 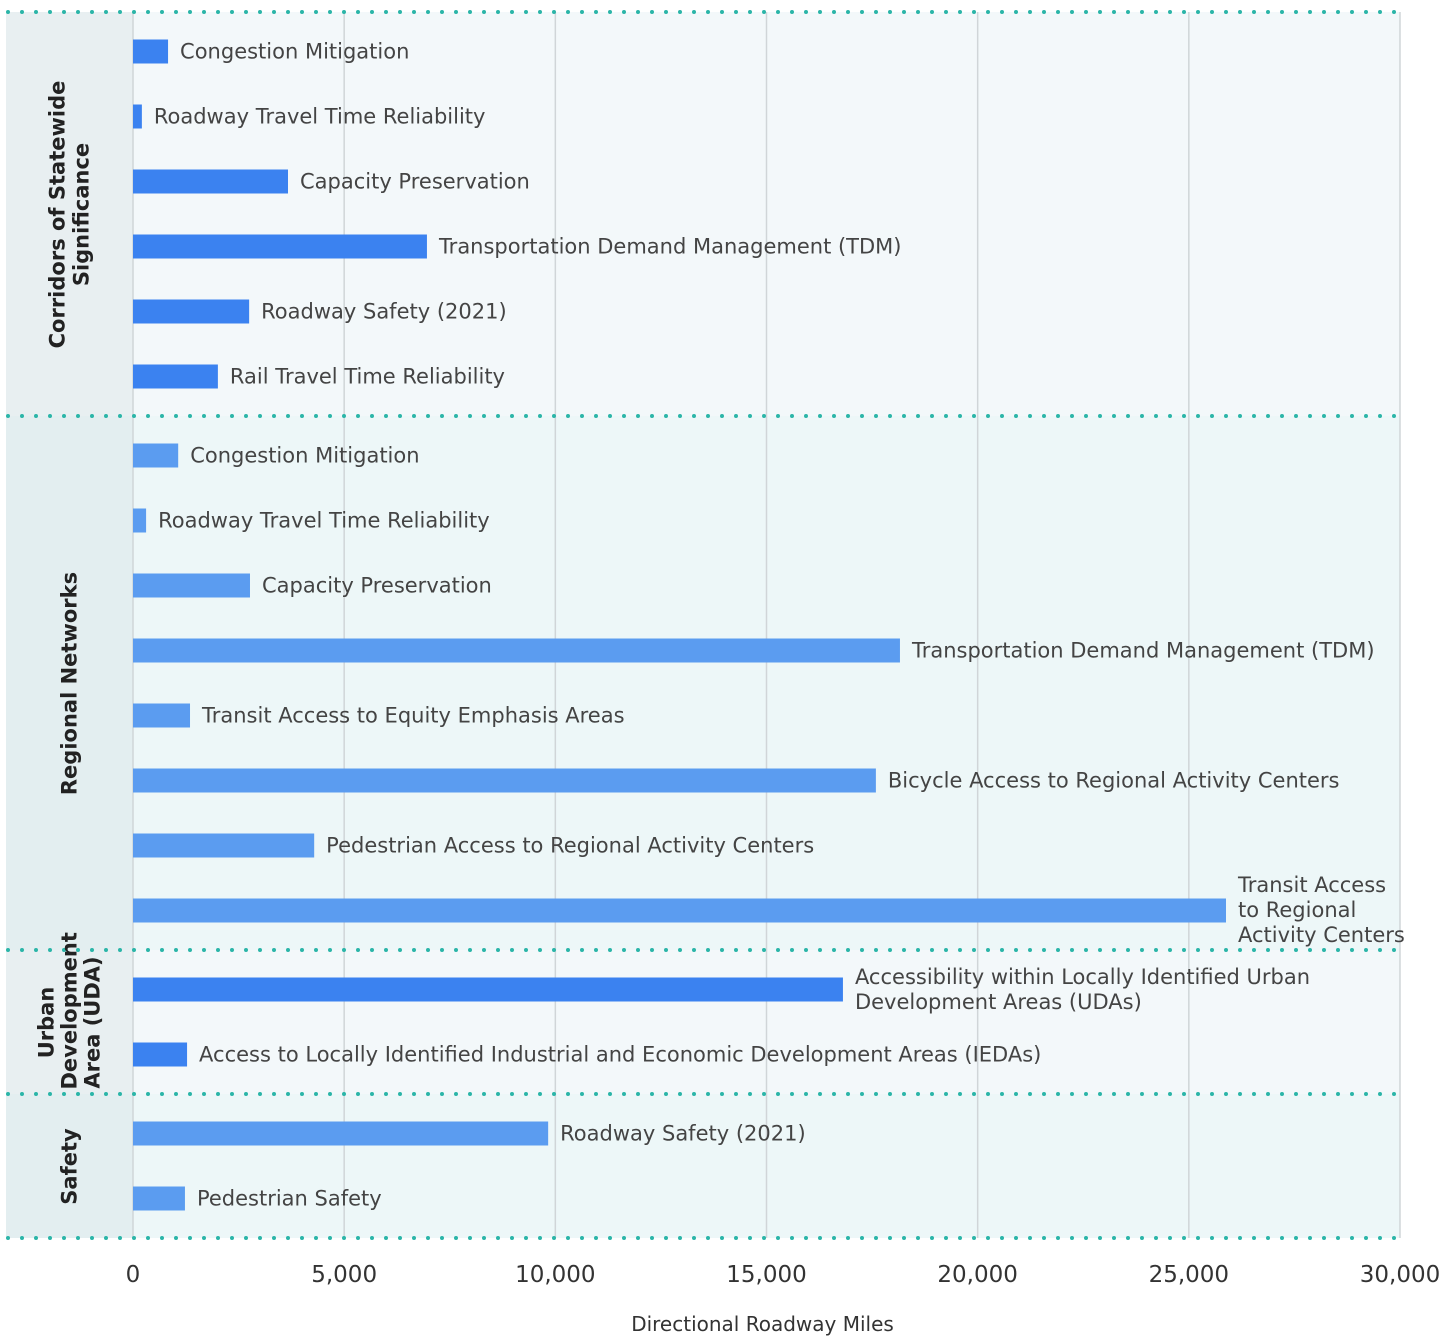 I want to click on x-axis-title: Directional Roadway Miles, so click(x=762, y=1324).